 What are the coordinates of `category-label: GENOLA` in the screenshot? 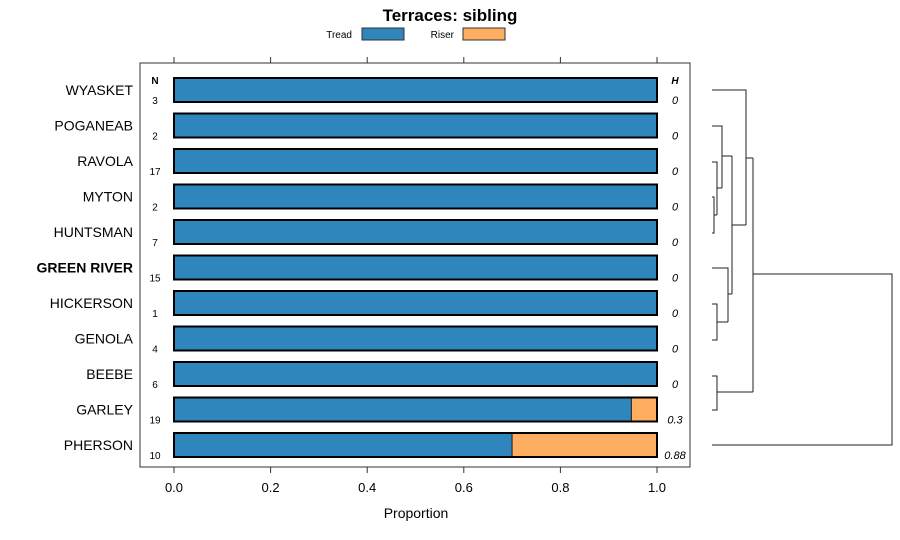 It's located at (104, 339).